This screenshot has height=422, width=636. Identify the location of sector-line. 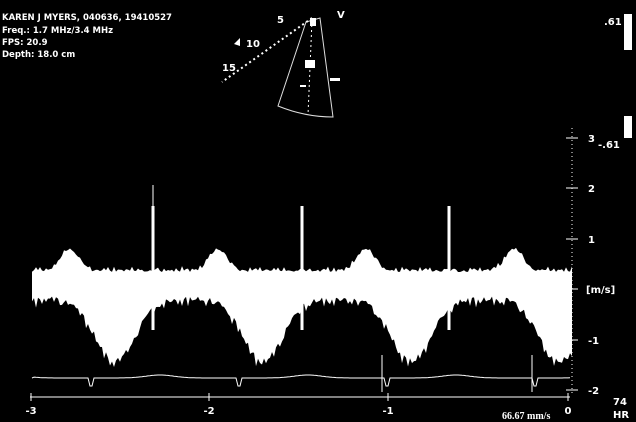
(310, 67).